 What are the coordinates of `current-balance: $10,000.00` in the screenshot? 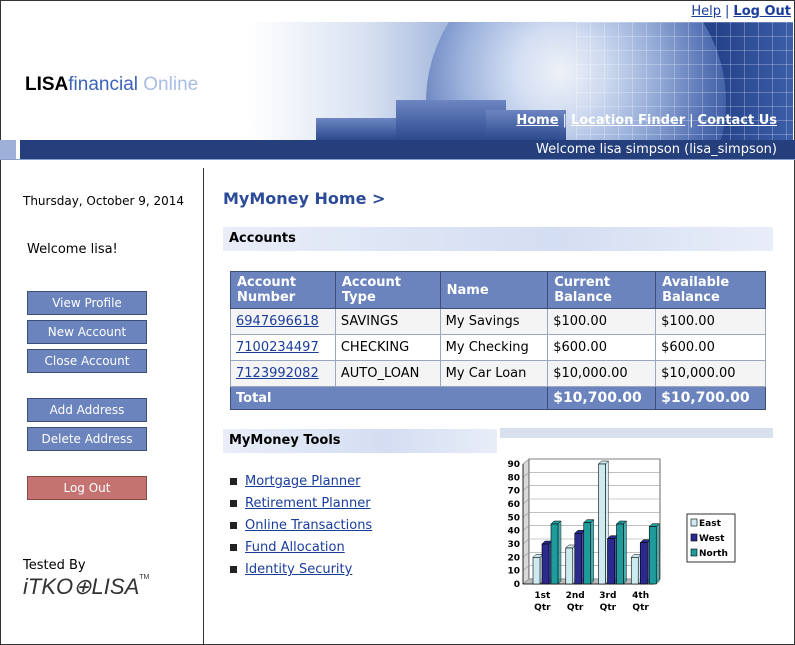 It's located at (602, 373).